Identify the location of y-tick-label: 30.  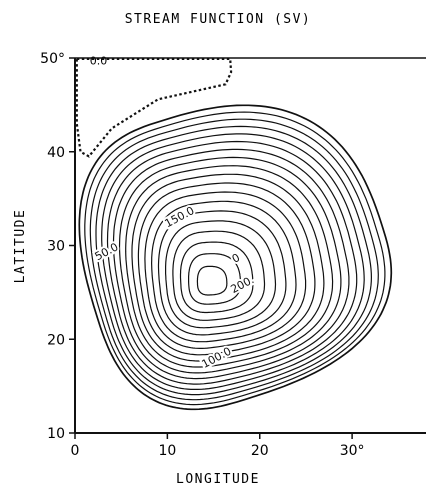
(56, 247).